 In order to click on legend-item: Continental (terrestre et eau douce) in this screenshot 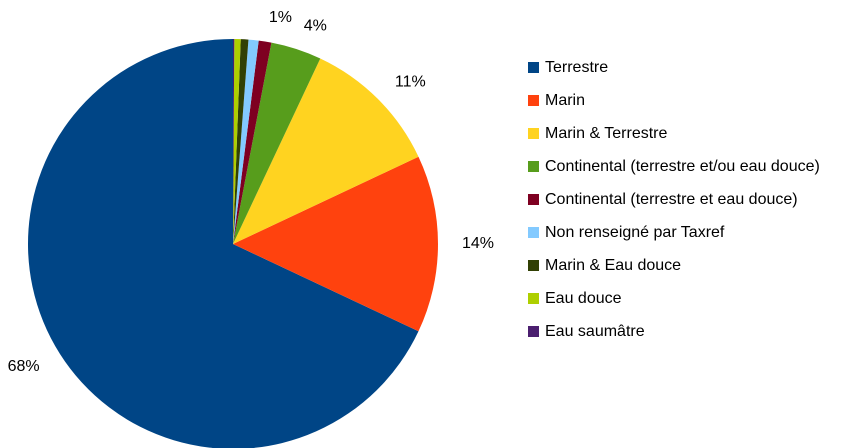, I will do `click(692, 199)`.